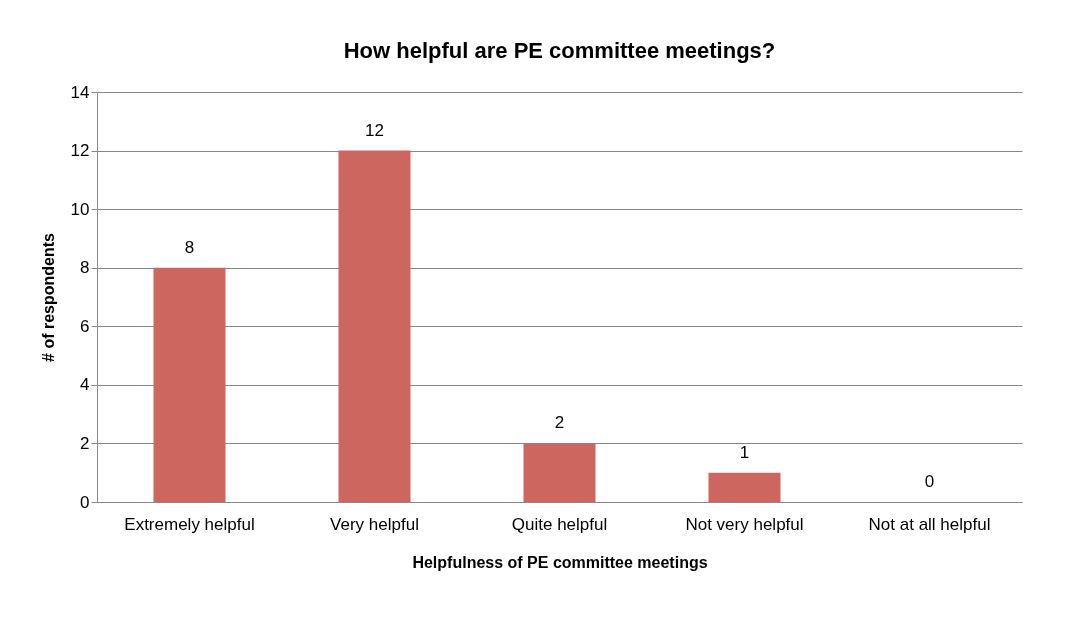  I want to click on x-tick-label: Quite helpful, so click(559, 524).